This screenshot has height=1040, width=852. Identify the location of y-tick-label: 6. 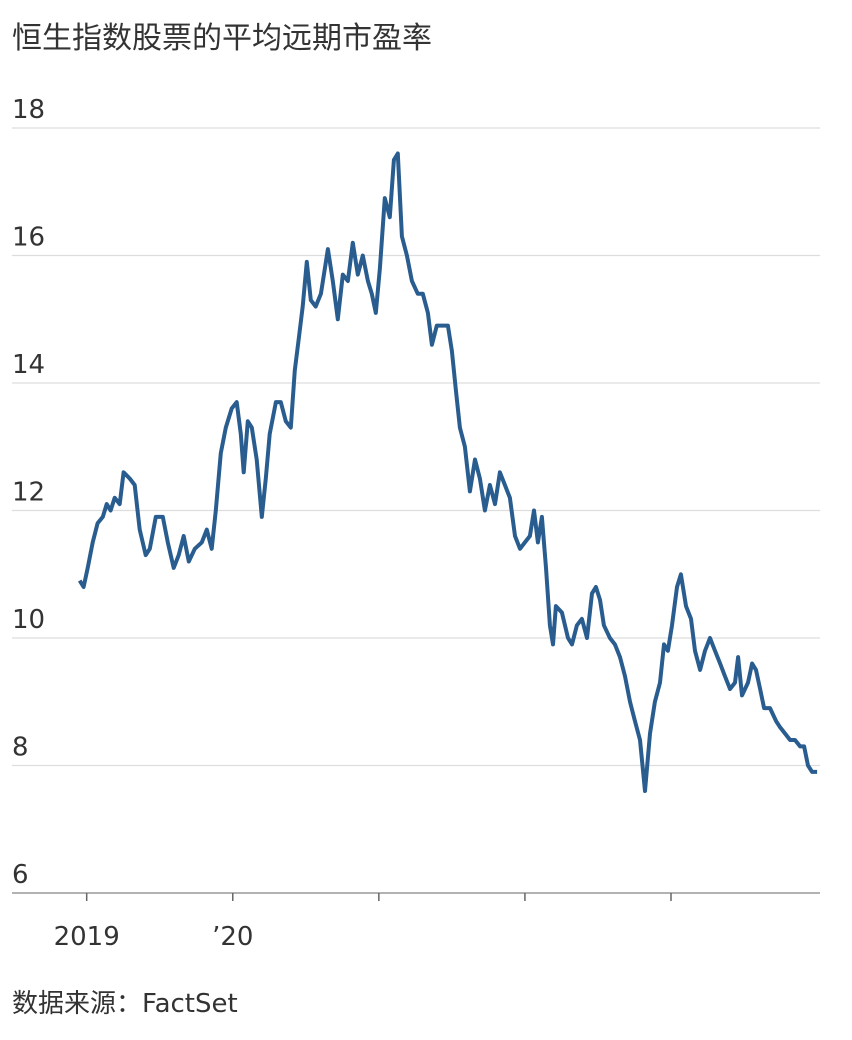
(20, 875).